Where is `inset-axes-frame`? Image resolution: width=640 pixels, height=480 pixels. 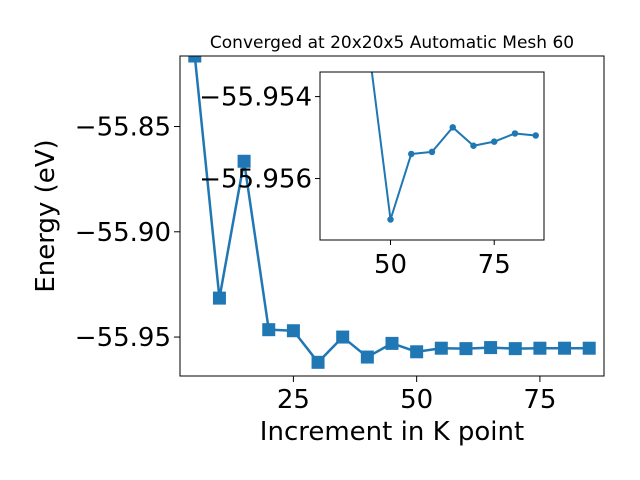 inset-axes-frame is located at coordinates (432, 156).